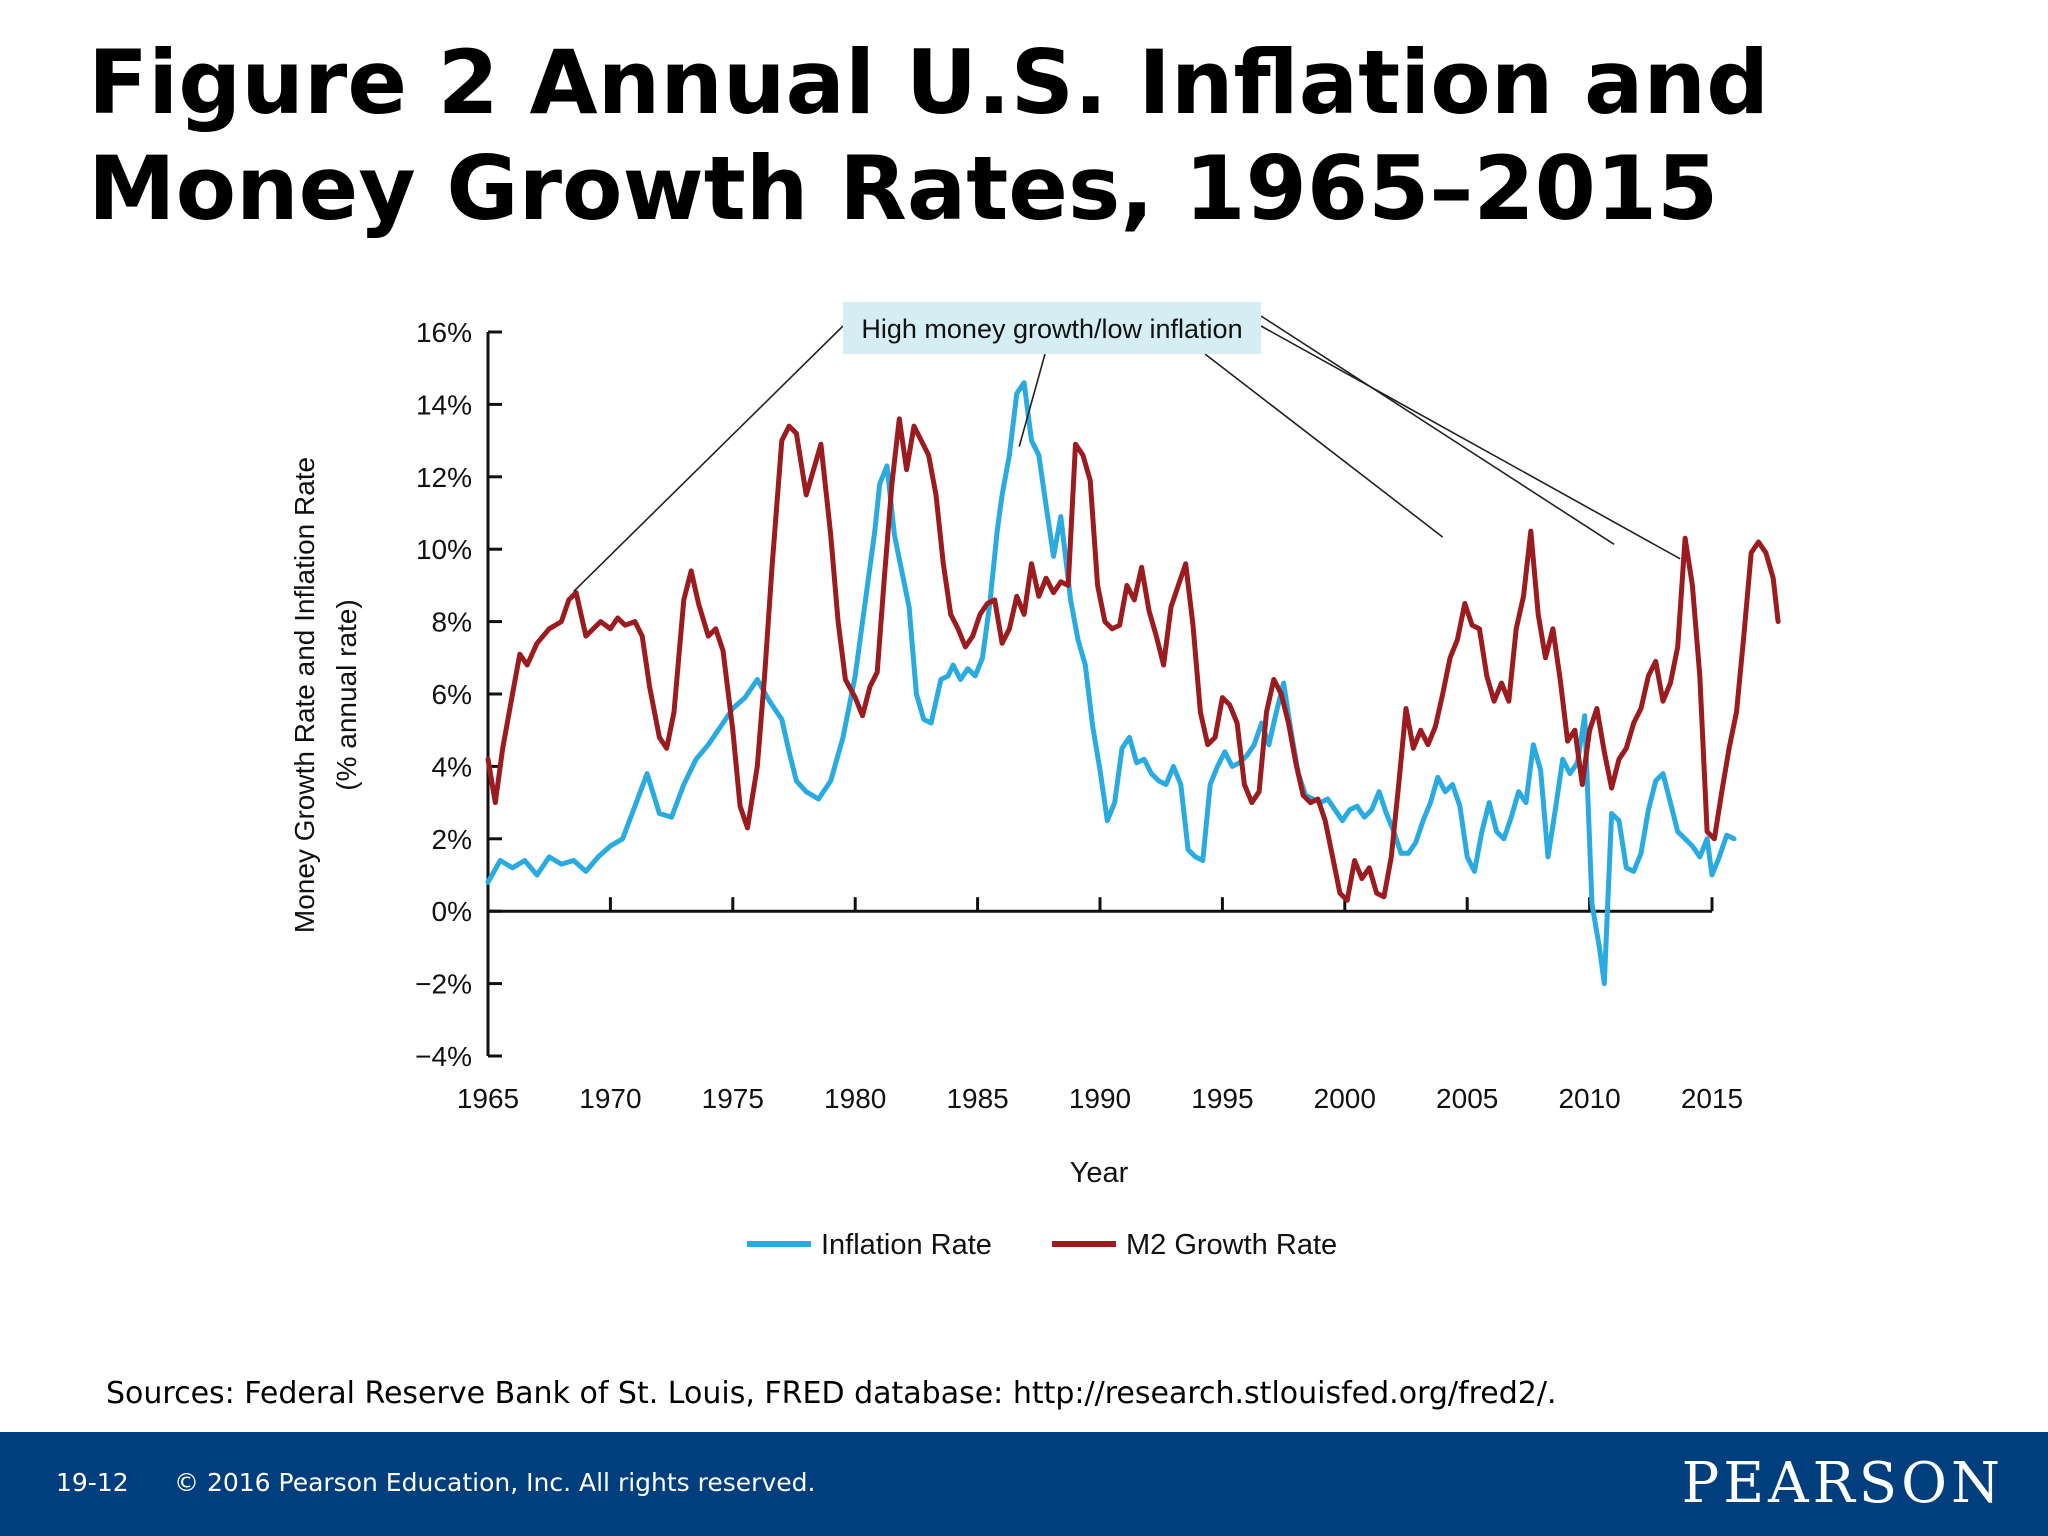 Image resolution: width=2048 pixels, height=1536 pixels. I want to click on y-tick-label: 8%, so click(452, 622).